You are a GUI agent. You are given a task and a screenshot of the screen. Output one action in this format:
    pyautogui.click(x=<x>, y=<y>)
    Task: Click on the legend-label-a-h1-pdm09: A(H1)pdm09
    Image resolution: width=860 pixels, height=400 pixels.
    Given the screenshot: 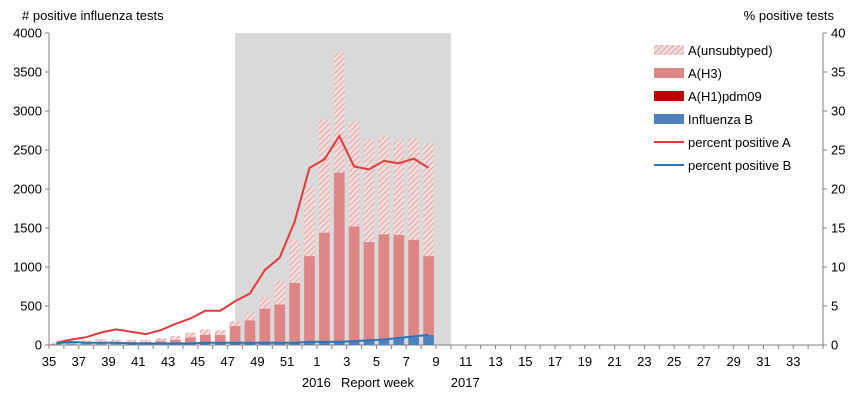 What is the action you would take?
    pyautogui.click(x=725, y=96)
    